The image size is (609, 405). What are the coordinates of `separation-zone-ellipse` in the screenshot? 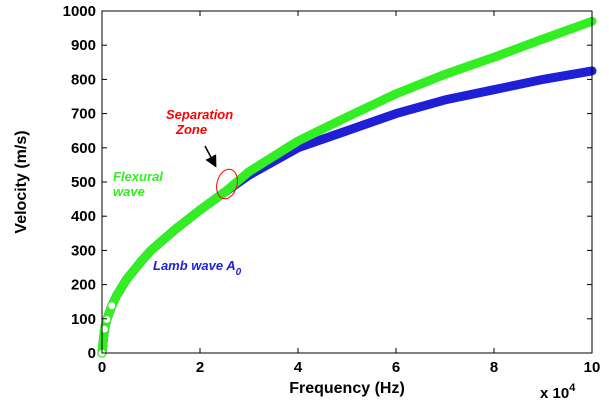 It's located at (227, 184).